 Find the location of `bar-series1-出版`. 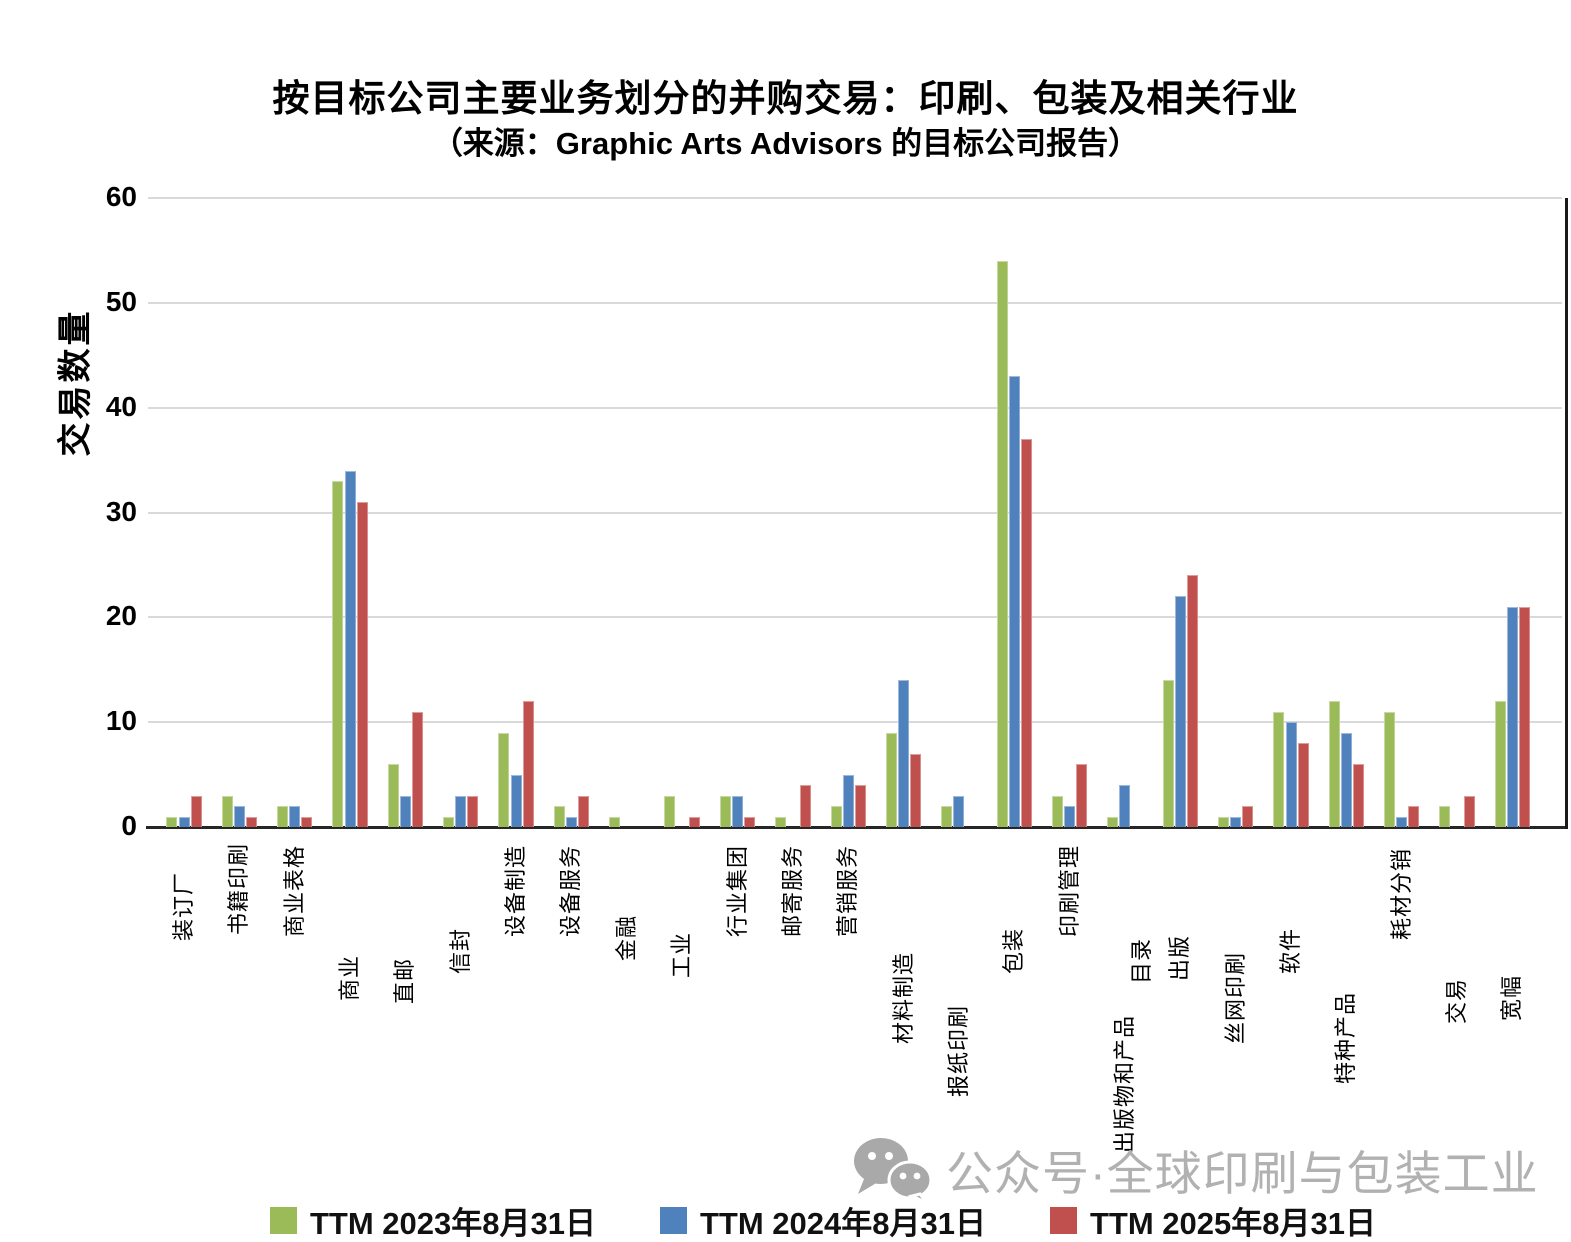

bar-series1-出版 is located at coordinates (1168, 753).